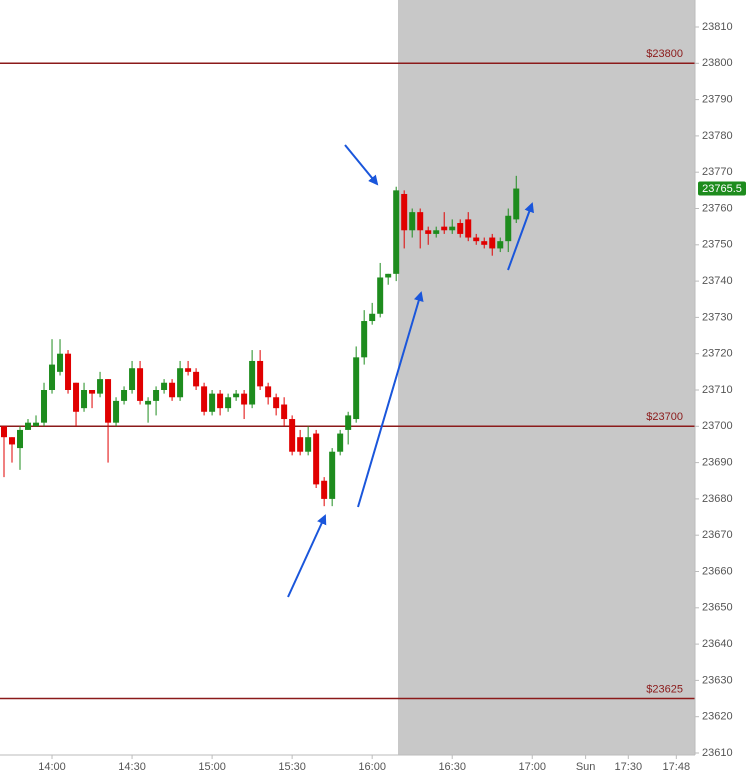 Image resolution: width=755 pixels, height=775 pixels. What do you see at coordinates (717, 245) in the screenshot?
I see `y-tick-label: 23750` at bounding box center [717, 245].